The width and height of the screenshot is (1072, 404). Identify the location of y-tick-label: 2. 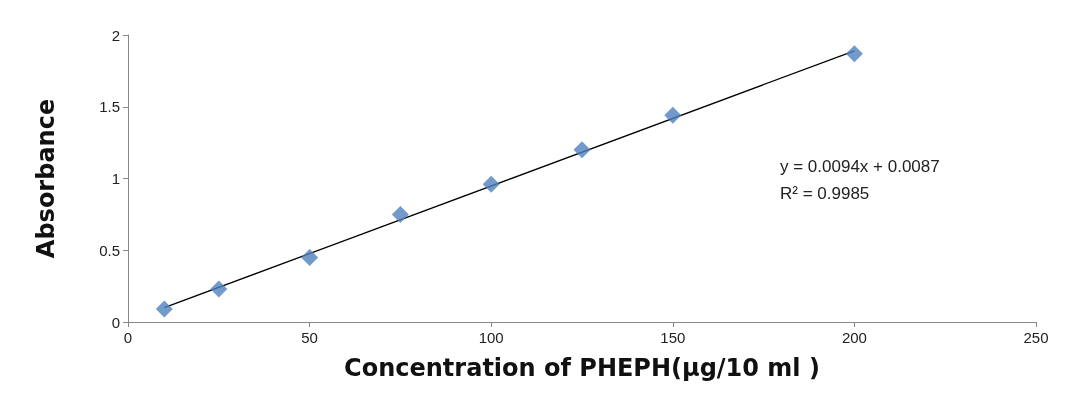
(115, 35).